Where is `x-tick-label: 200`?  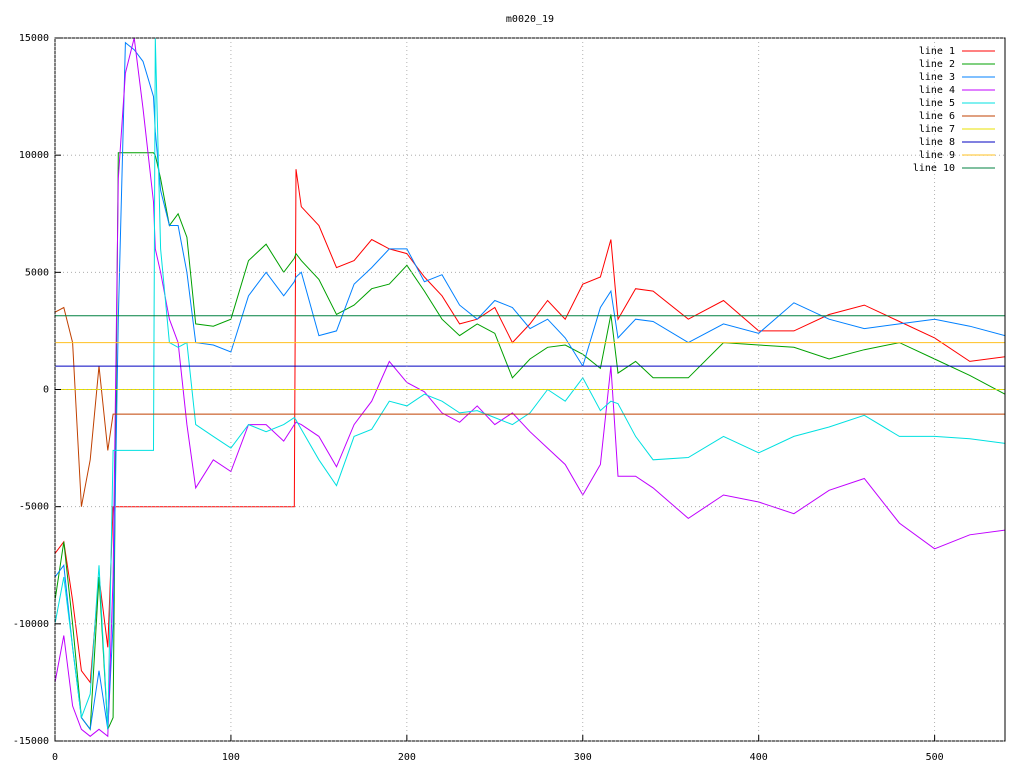 x-tick-label: 200 is located at coordinates (407, 757).